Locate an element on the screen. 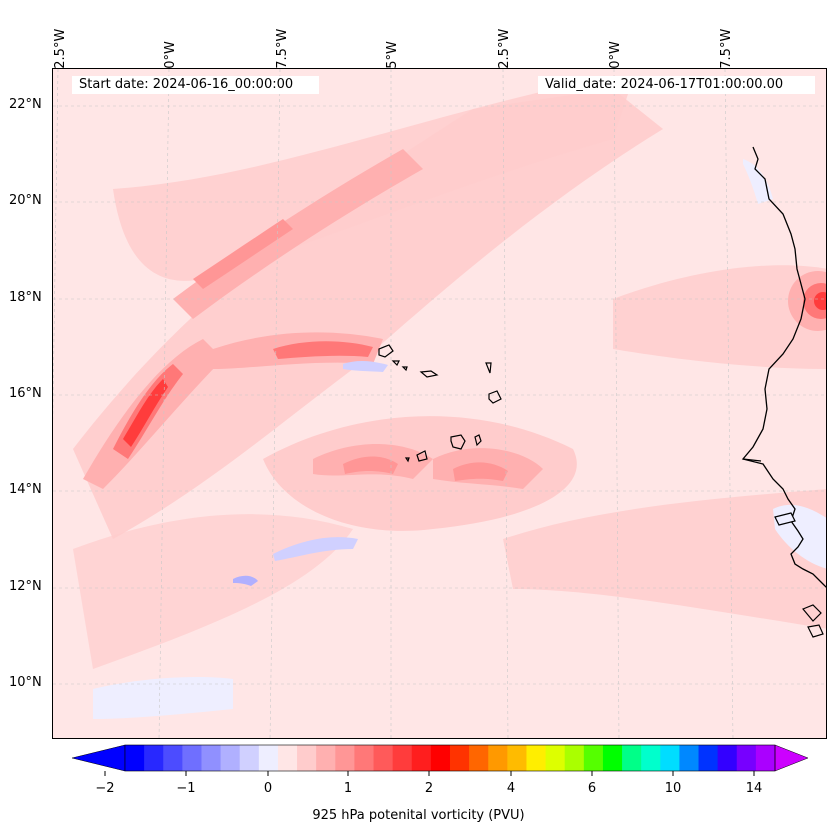 This screenshot has height=836, width=837. colorbar is located at coordinates (440, 760).